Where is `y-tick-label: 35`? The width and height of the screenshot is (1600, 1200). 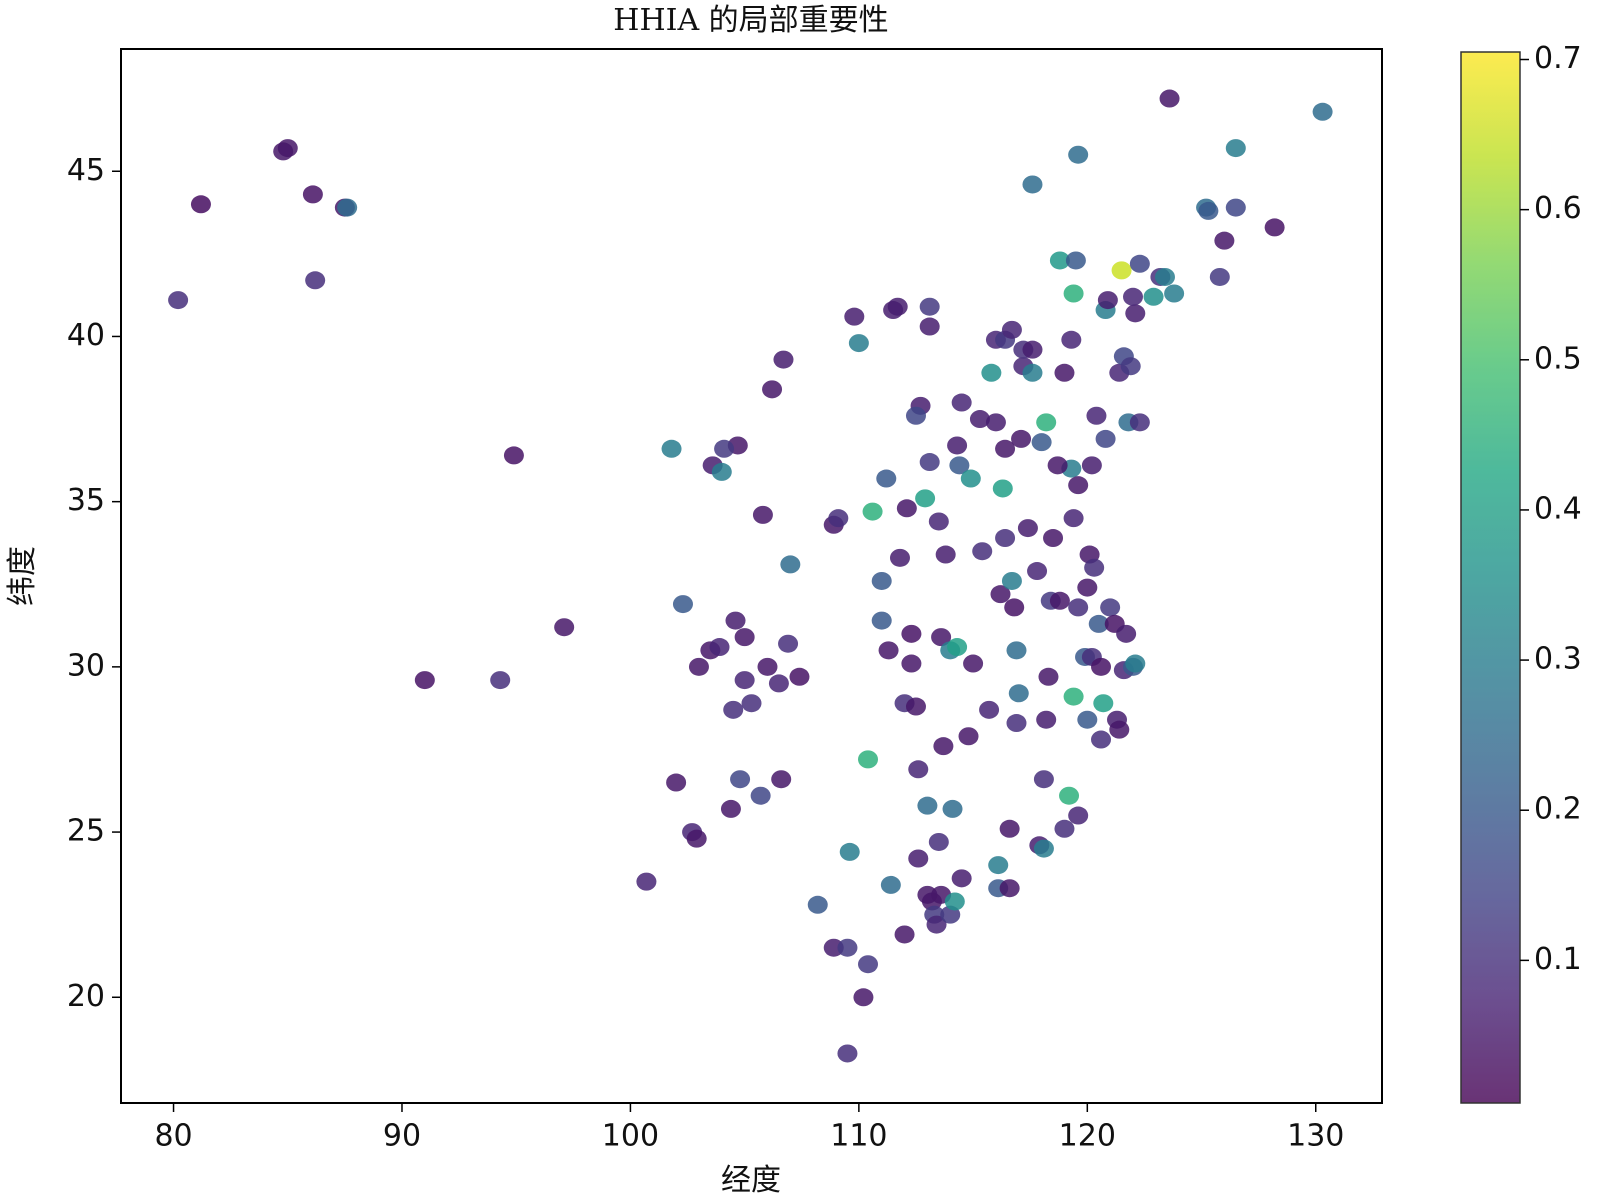
y-tick-label: 35 is located at coordinates (86, 500).